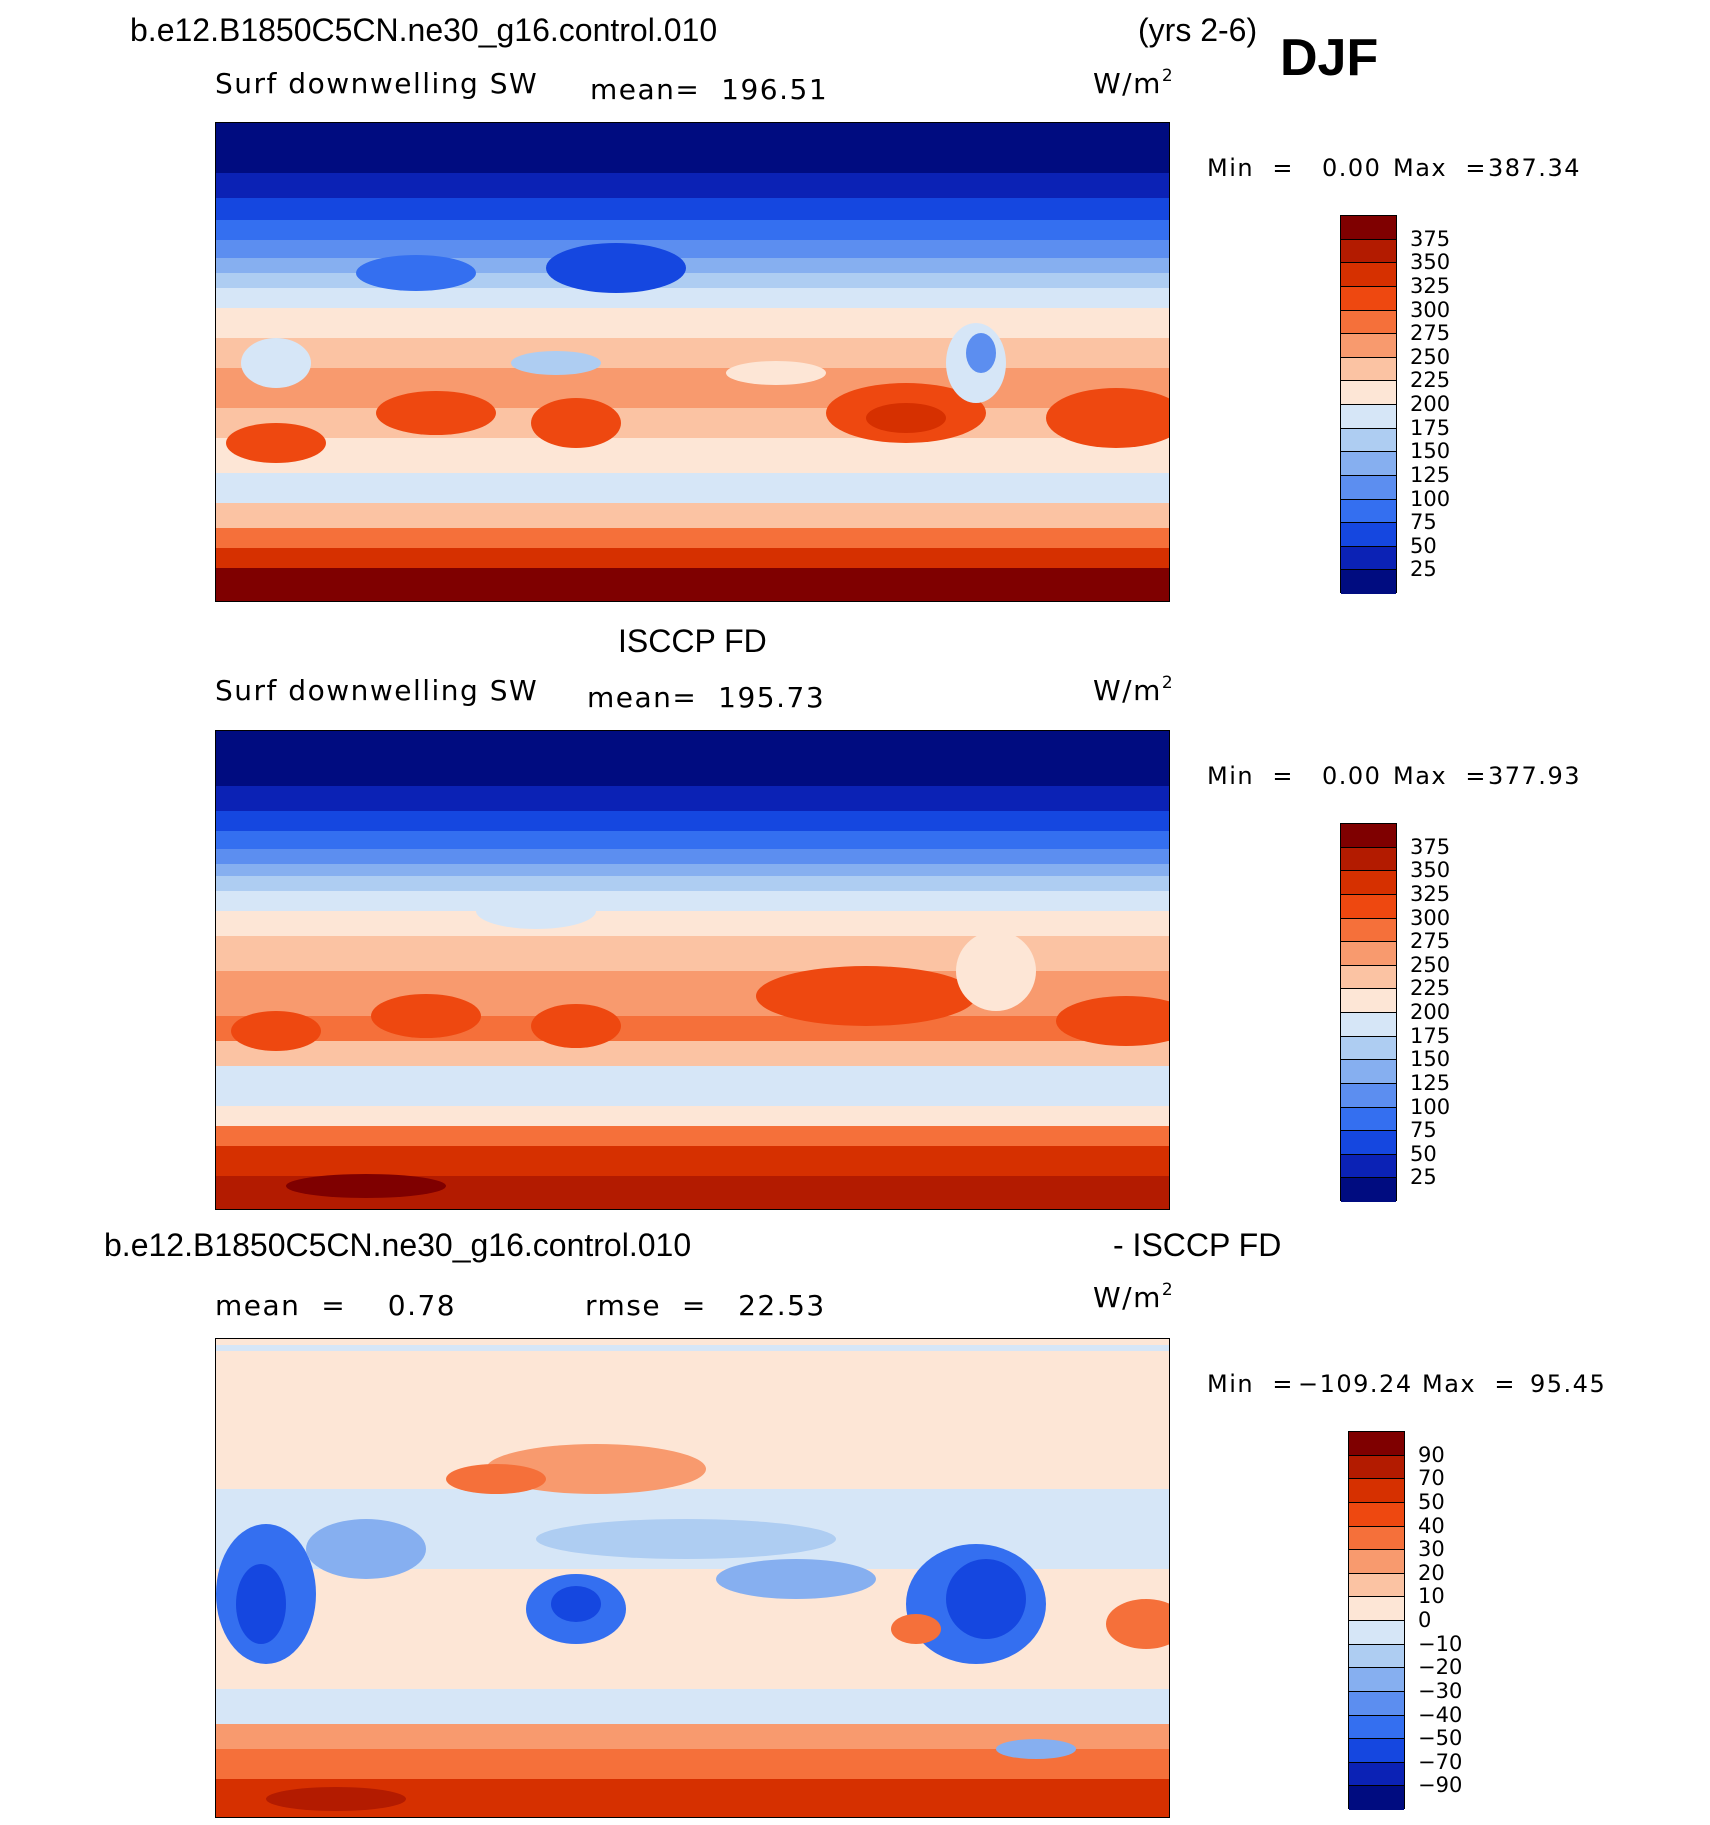 The image size is (1710, 1825). I want to click on difference-field-map, so click(692, 1578).